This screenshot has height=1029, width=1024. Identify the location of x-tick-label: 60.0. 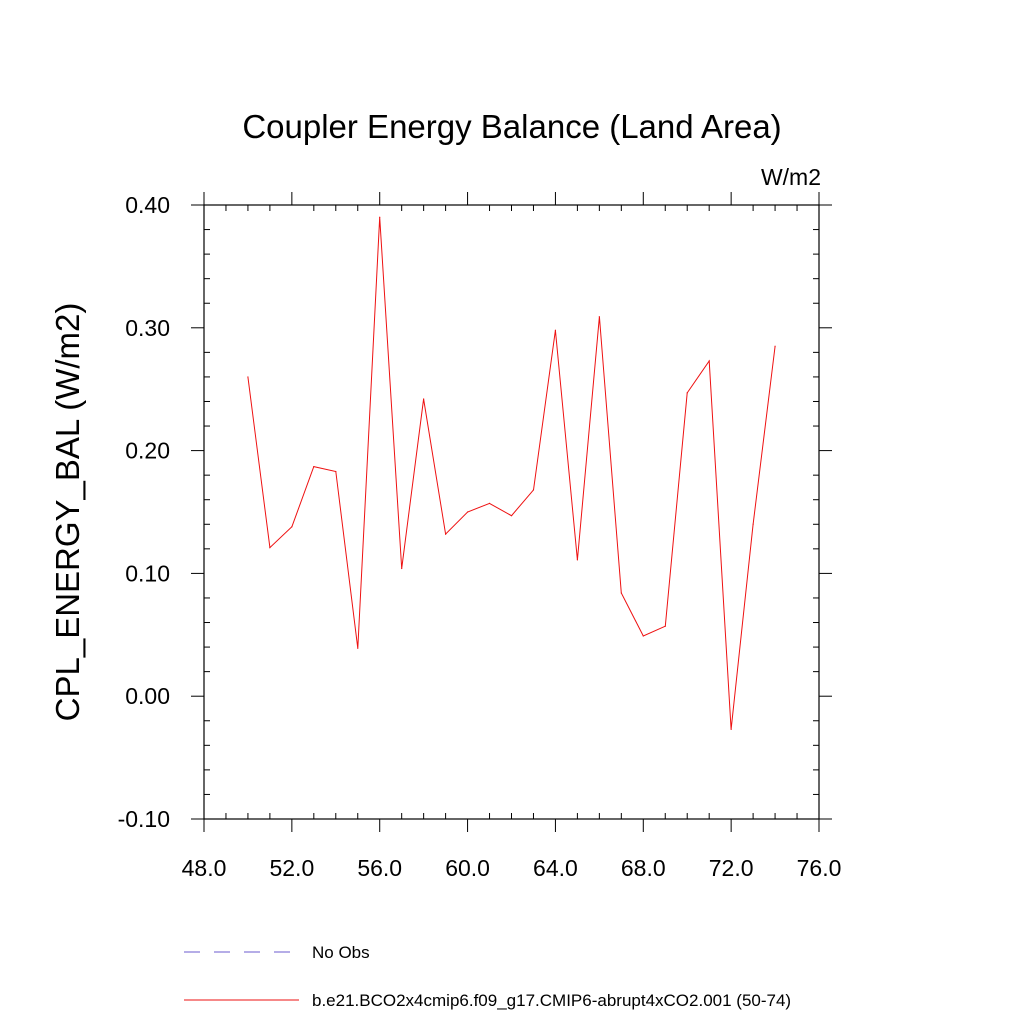
(467, 868).